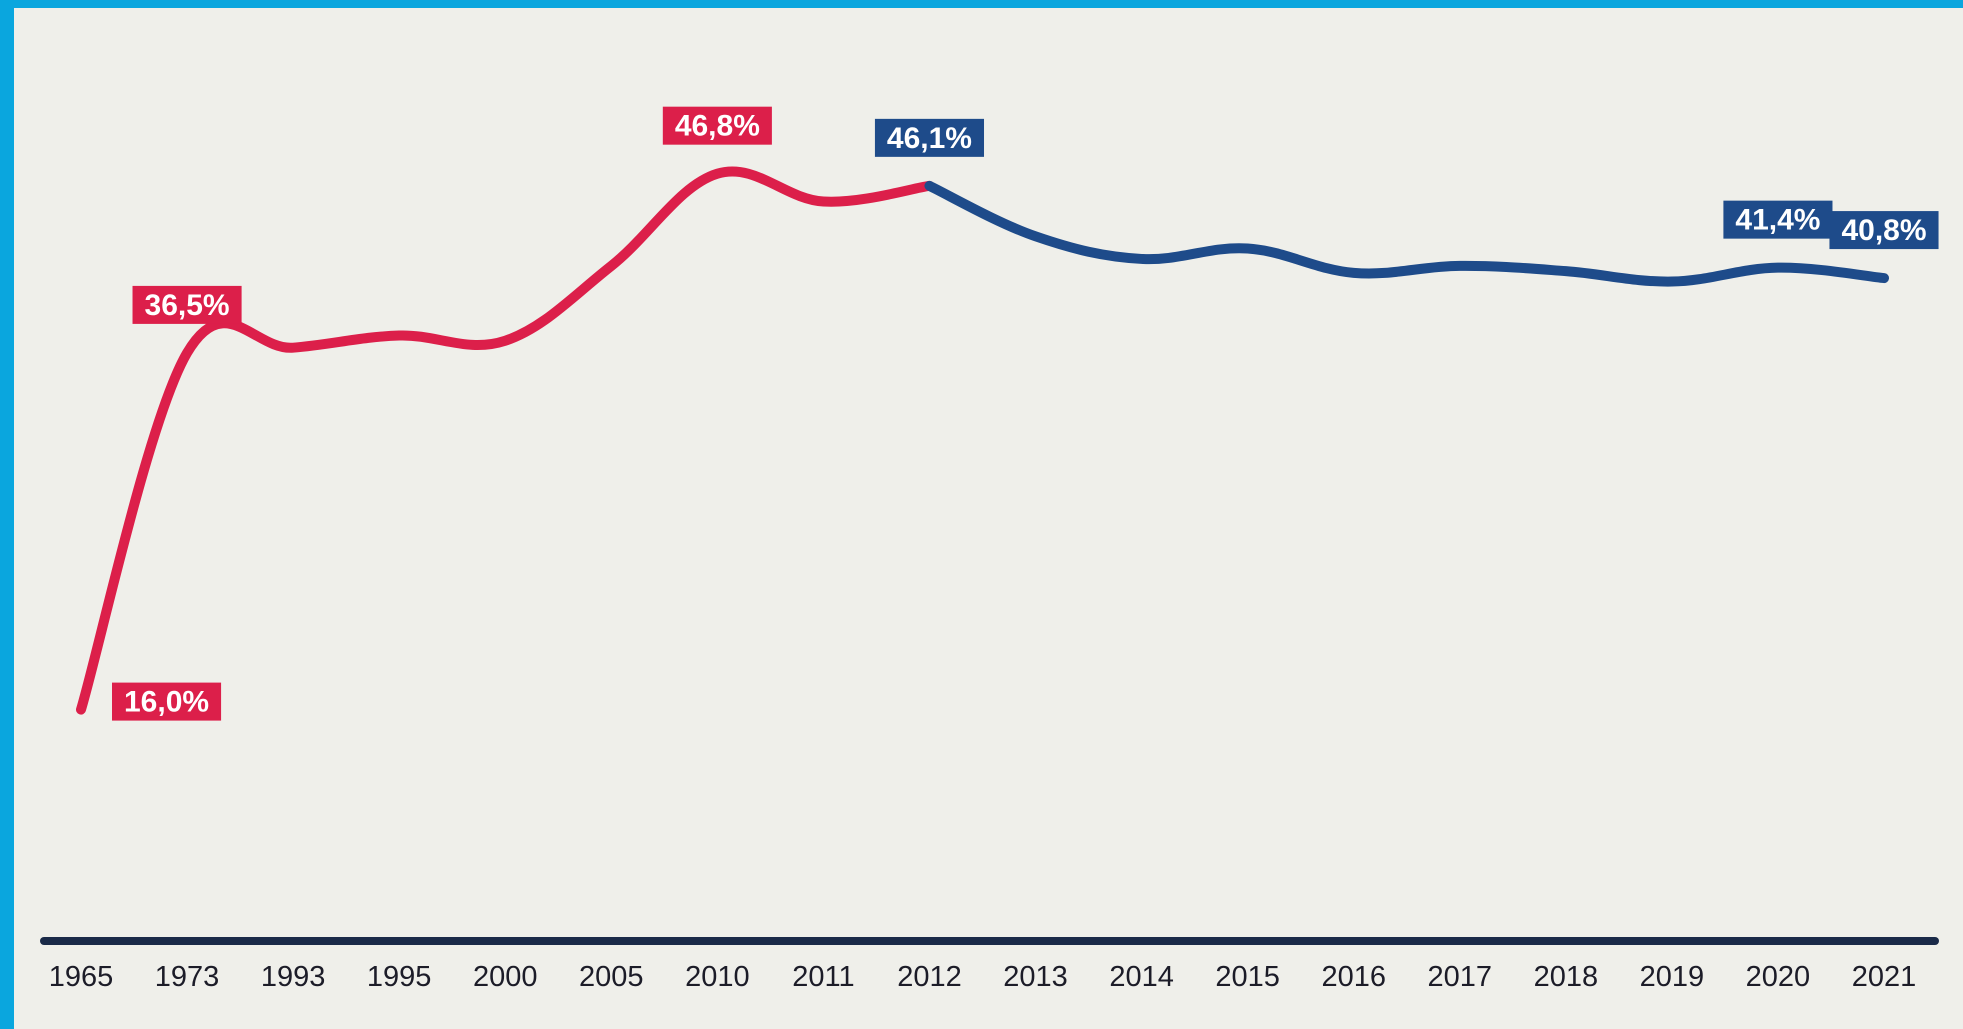 This screenshot has width=1963, height=1029. I want to click on data-label-text: 16,0%, so click(166, 702).